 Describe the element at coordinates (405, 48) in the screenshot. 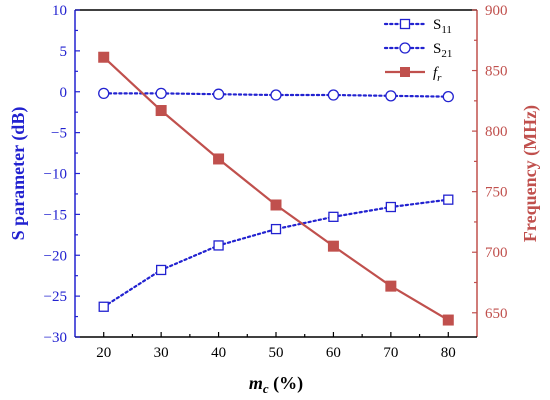

I see `legend-marker-S21` at that location.